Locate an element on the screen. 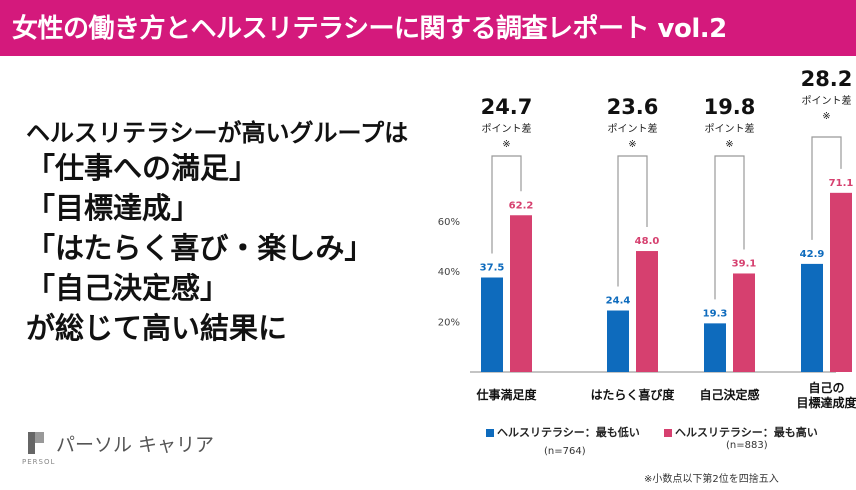  data-label-high: 62.2 is located at coordinates (521, 205).